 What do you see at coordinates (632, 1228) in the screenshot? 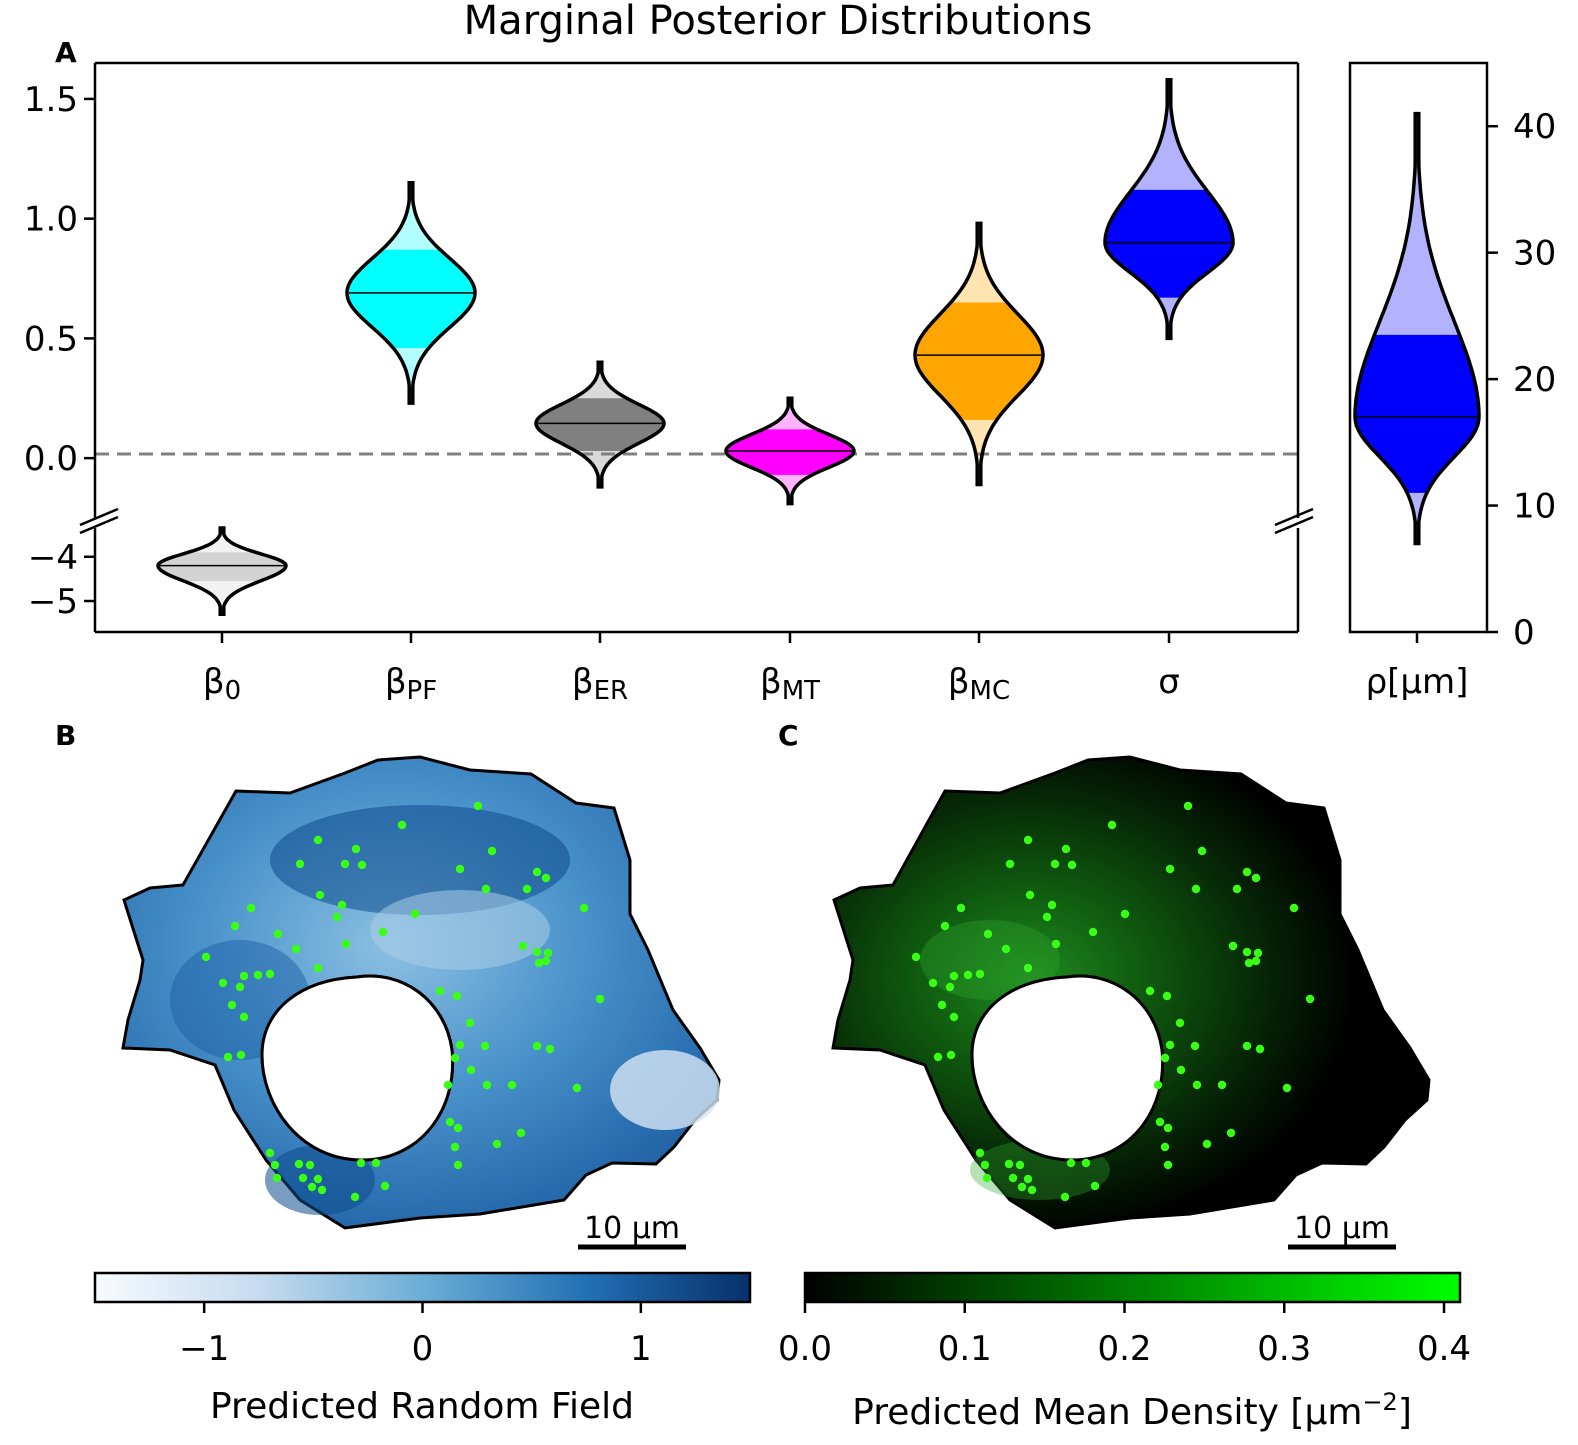
I see `scale-bar-label-b: 10 μm` at bounding box center [632, 1228].